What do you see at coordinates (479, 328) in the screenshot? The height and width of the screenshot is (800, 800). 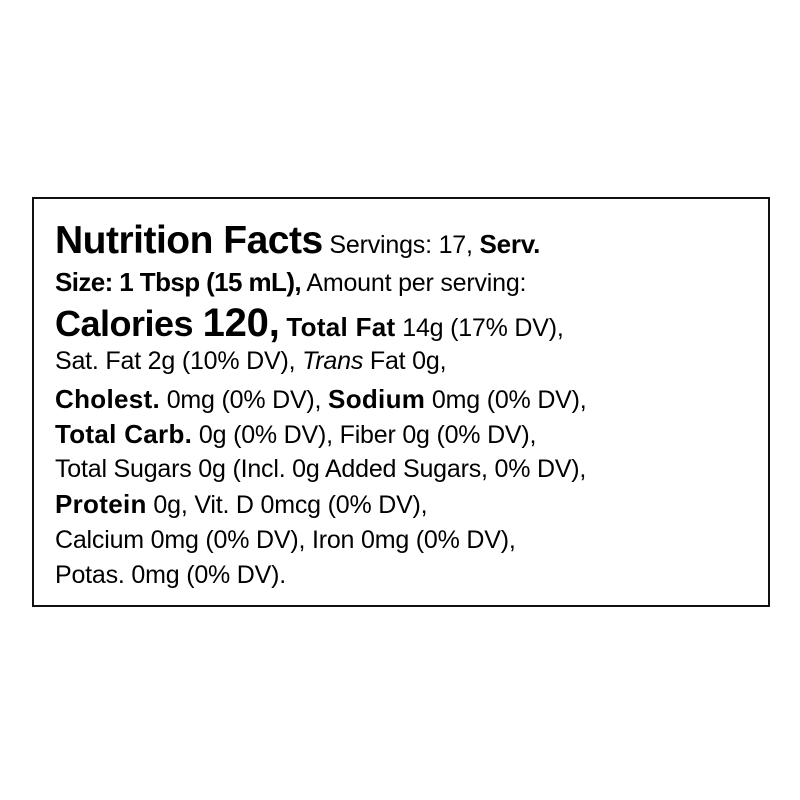 I see `total-fat-value: 14g (17% DV),` at bounding box center [479, 328].